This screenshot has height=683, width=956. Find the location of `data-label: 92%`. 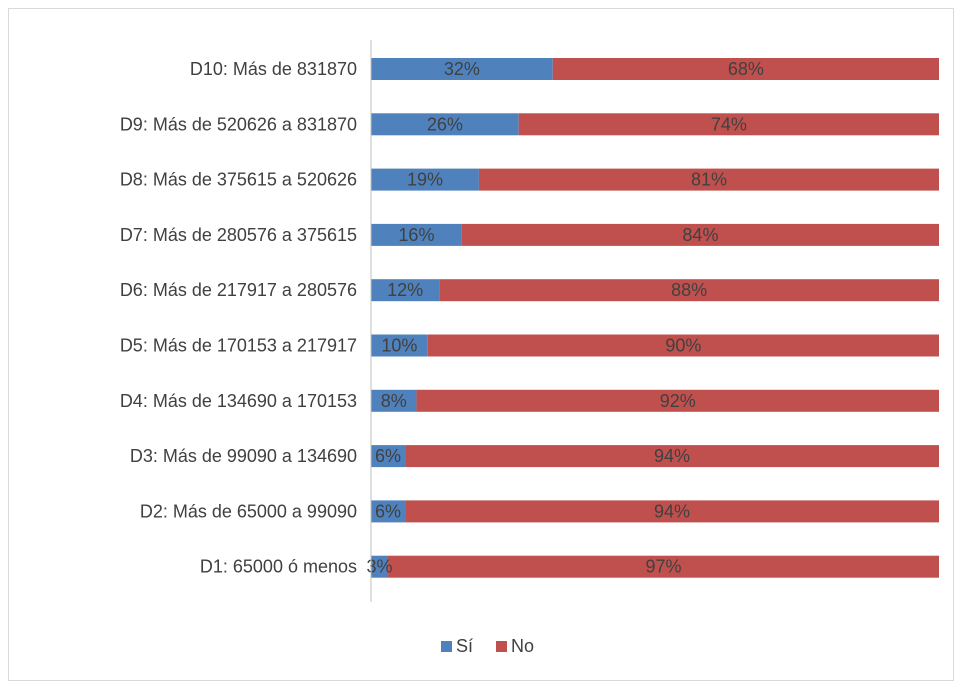

data-label: 92% is located at coordinates (678, 401).